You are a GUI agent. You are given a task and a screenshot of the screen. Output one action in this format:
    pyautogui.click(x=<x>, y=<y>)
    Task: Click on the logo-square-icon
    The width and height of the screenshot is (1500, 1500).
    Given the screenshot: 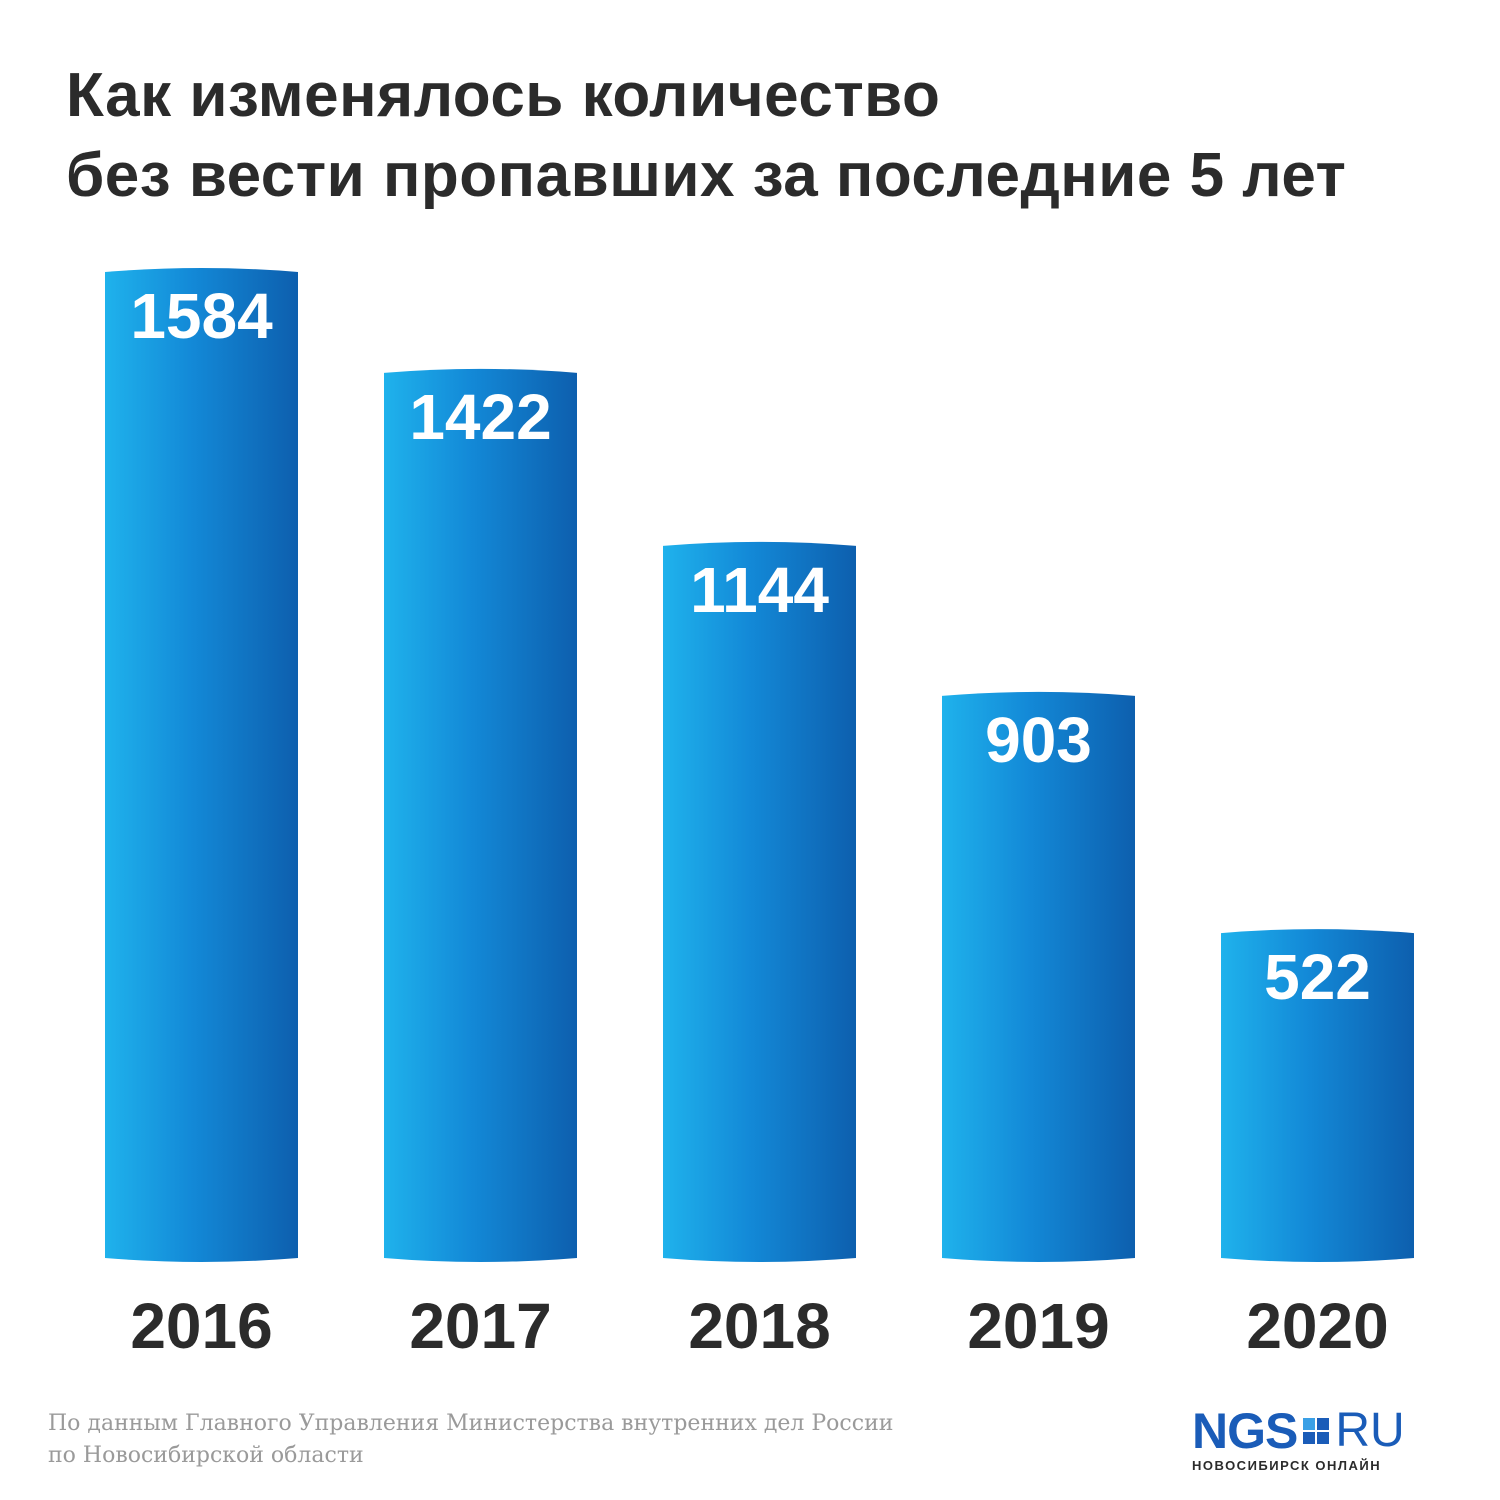 What is the action you would take?
    pyautogui.click(x=1316, y=1431)
    